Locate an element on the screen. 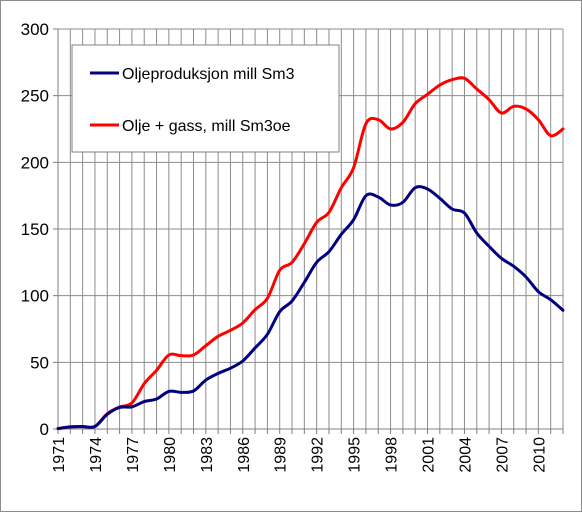 Image resolution: width=582 pixels, height=513 pixels. y-tick-label: 200 is located at coordinates (35, 162).